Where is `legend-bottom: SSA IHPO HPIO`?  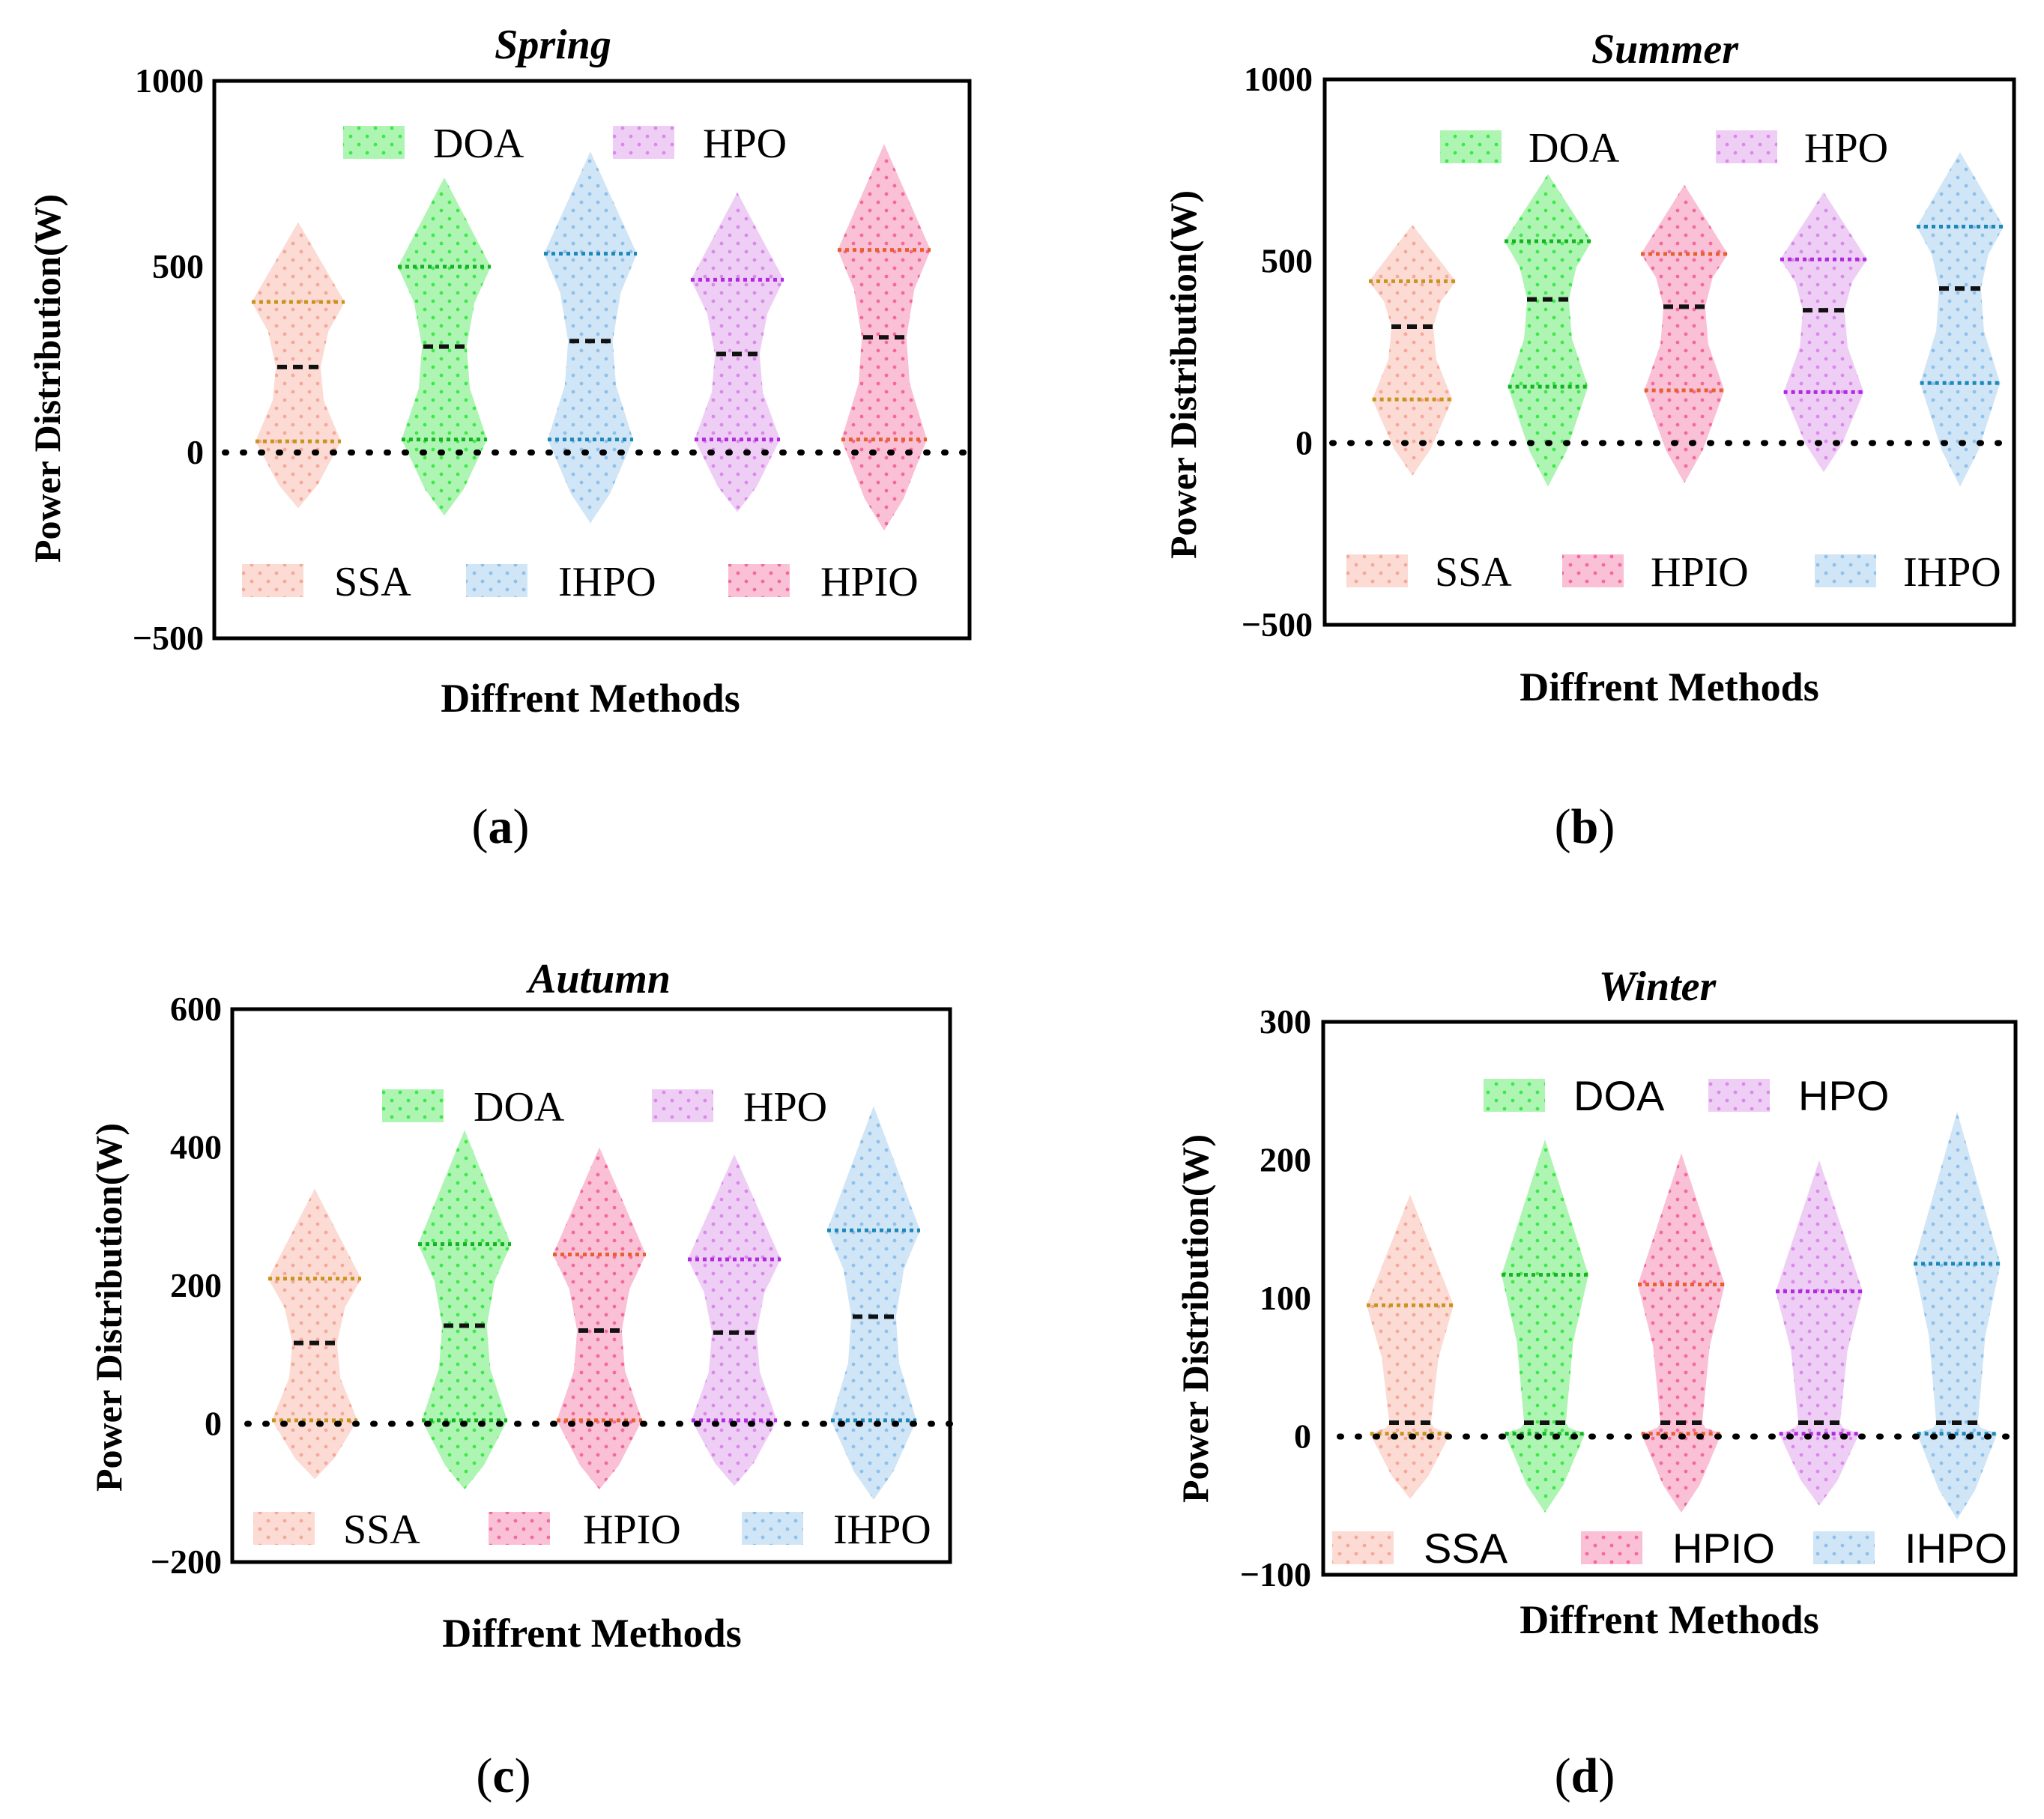
legend-bottom: SSA IHPO HPIO is located at coordinates (580, 582).